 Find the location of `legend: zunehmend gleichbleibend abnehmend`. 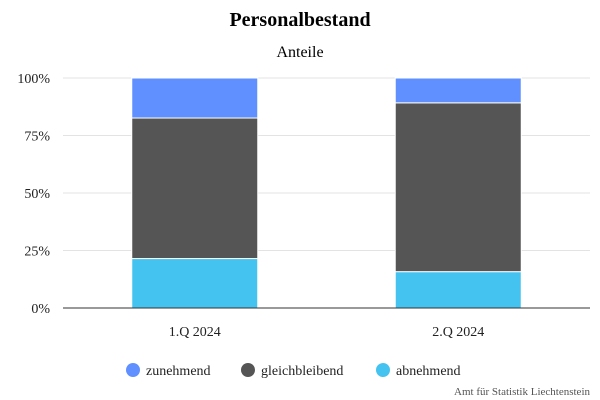

legend: zunehmend gleichbleibend abnehmend is located at coordinates (293, 371).